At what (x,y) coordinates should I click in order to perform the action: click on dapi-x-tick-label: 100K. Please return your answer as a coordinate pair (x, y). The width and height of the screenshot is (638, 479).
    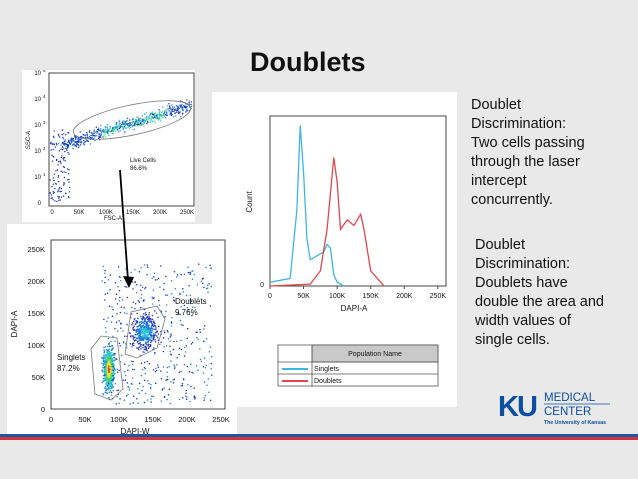
    Looking at the image, I should click on (119, 419).